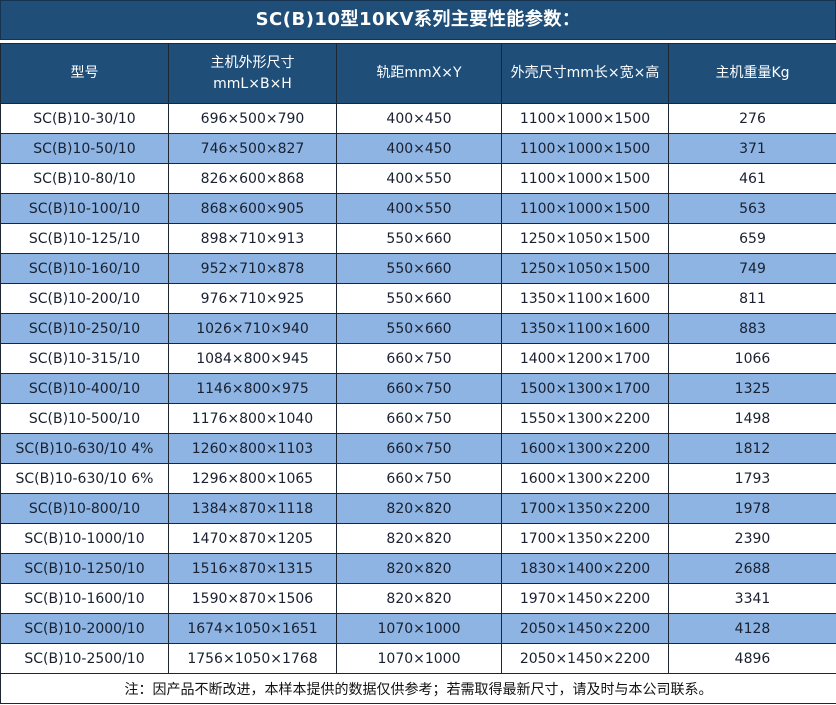 This screenshot has height=705, width=836. Describe the element at coordinates (84, 298) in the screenshot. I see `cell-model: SC(B)10-200/10` at that location.